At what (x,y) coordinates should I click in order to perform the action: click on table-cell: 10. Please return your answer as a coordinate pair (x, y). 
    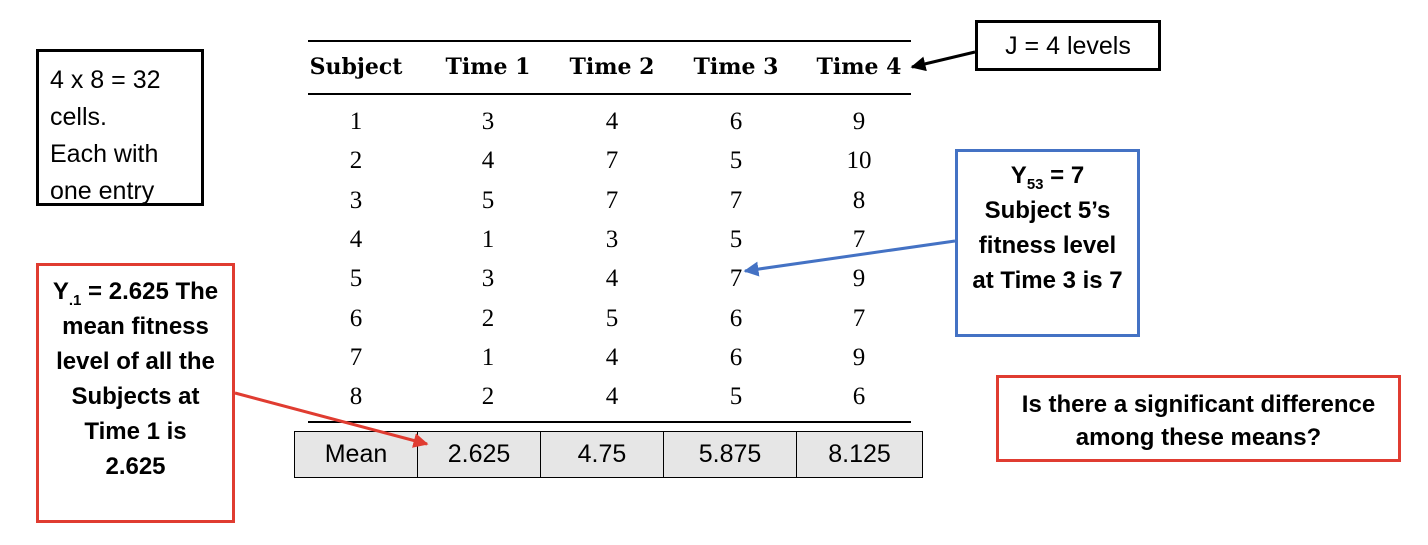
    Looking at the image, I should click on (859, 161).